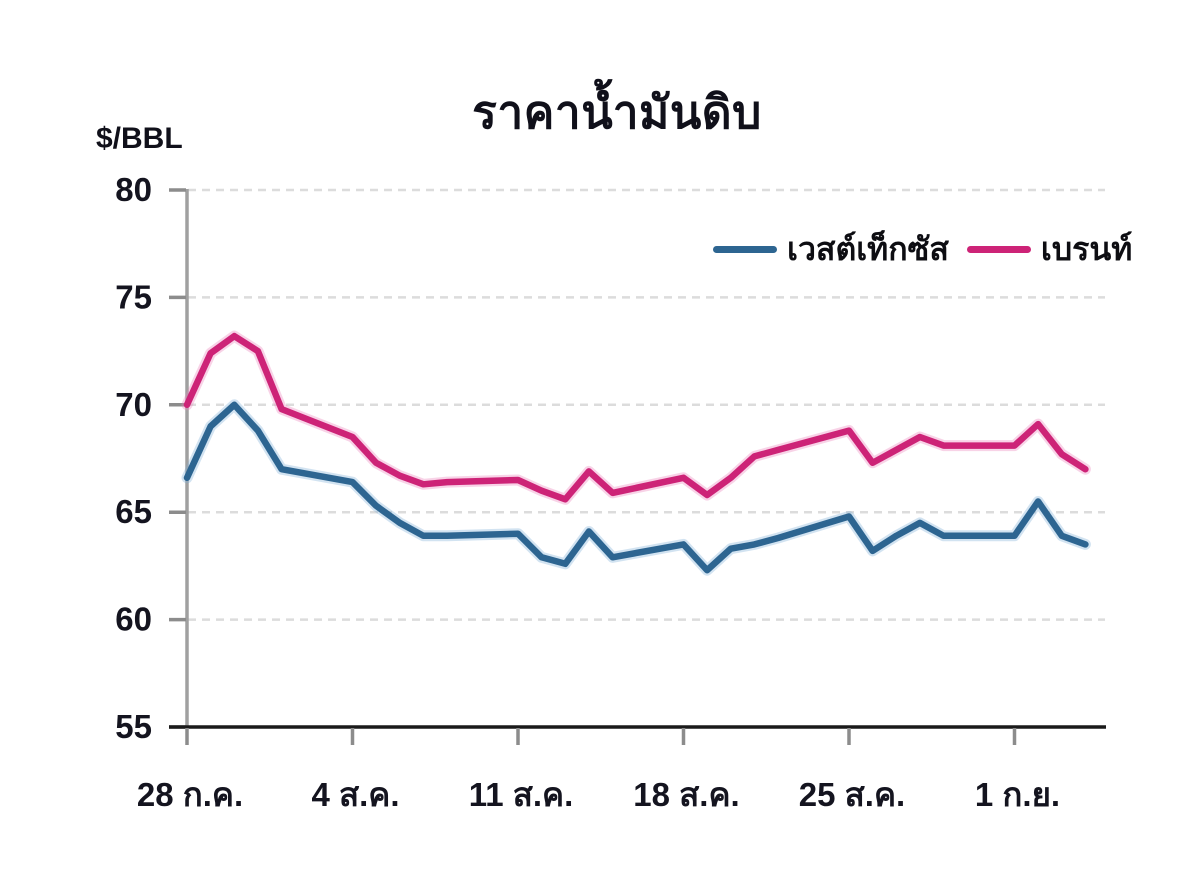 This screenshot has height=877, width=1200. What do you see at coordinates (133, 189) in the screenshot?
I see `y-tick-label-80: 80` at bounding box center [133, 189].